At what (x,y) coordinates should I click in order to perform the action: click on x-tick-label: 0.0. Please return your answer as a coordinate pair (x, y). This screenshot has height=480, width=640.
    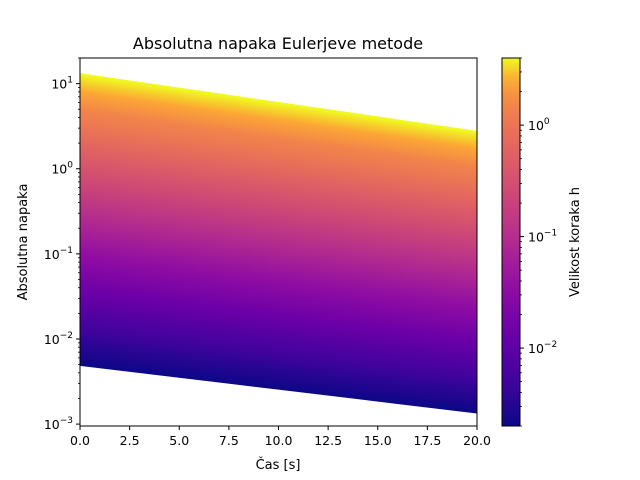
    Looking at the image, I should click on (80, 440).